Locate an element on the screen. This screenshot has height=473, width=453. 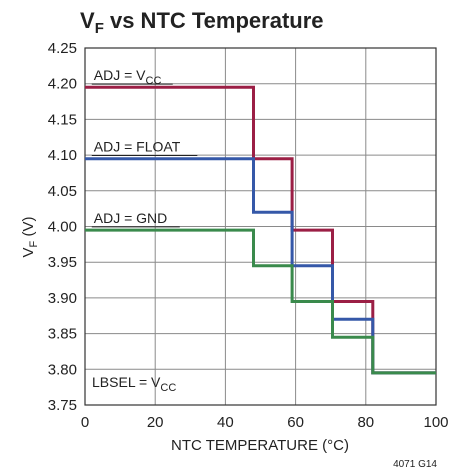
svg-text: VF vs NTC Temperature is located at coordinates (202, 22).